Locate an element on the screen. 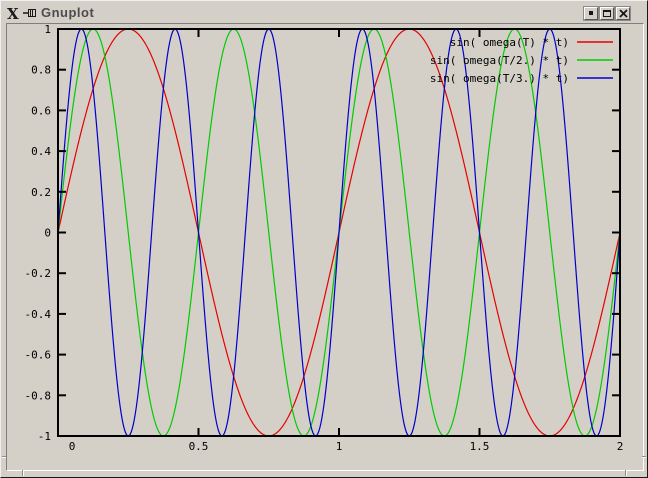 Image resolution: width=648 pixels, height=478 pixels. y-tick-label: 0.8 is located at coordinates (41, 70).